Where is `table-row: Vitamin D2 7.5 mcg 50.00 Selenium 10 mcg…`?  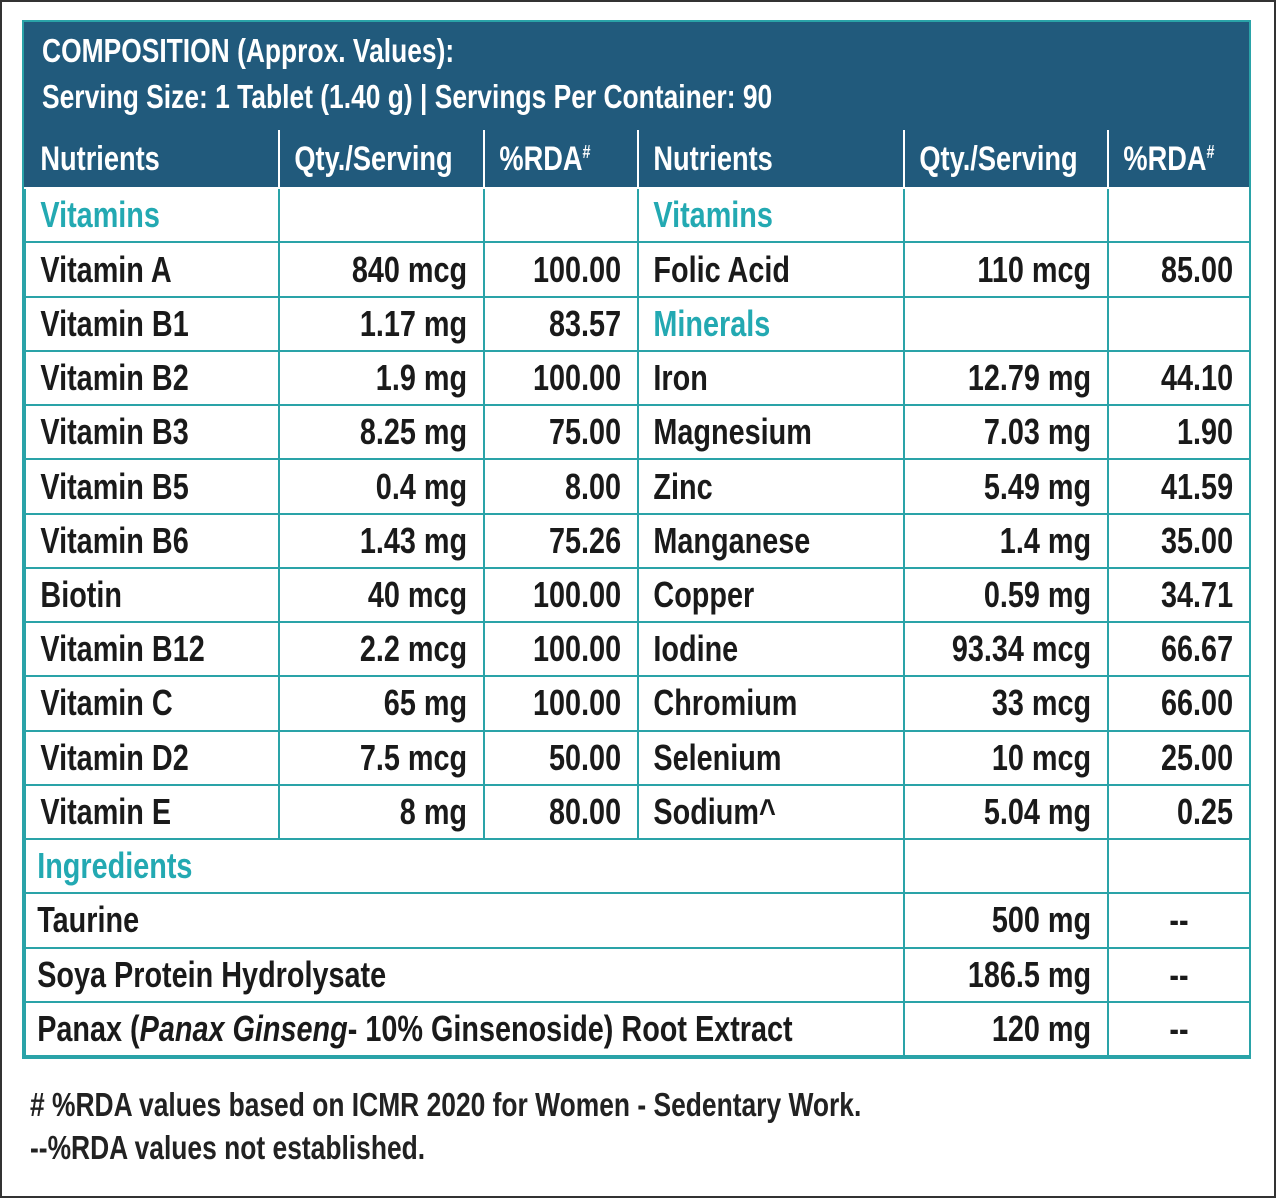
table-row: Vitamin D2 7.5 mcg 50.00 Selenium 10 mcg… is located at coordinates (636, 757).